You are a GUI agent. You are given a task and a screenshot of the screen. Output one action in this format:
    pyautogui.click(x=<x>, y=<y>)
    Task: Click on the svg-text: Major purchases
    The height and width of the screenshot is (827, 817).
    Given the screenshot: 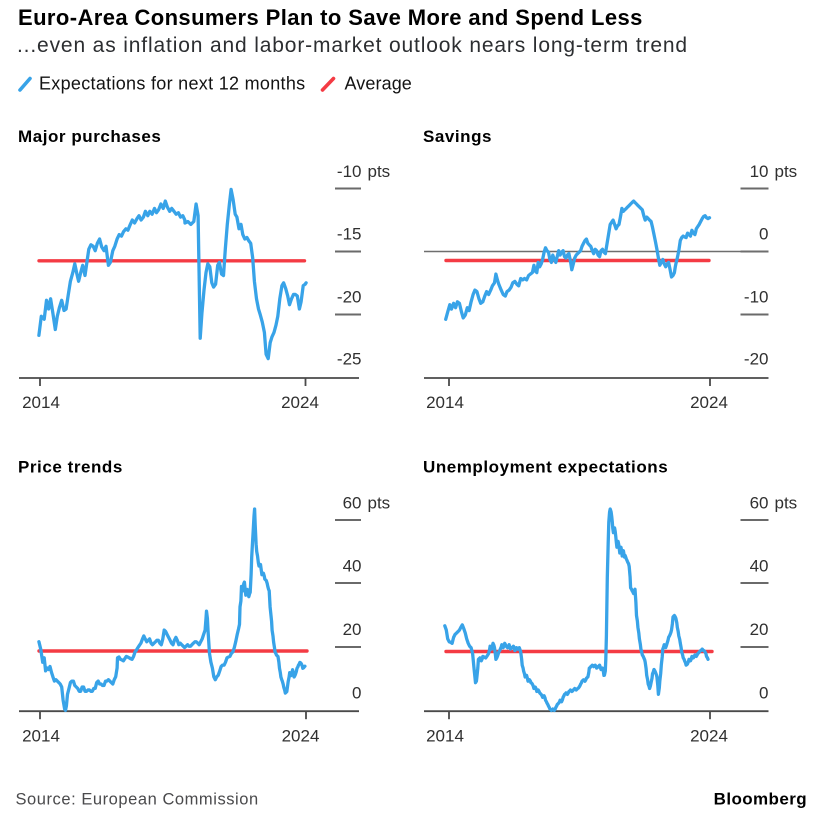 What is the action you would take?
    pyautogui.click(x=89, y=136)
    